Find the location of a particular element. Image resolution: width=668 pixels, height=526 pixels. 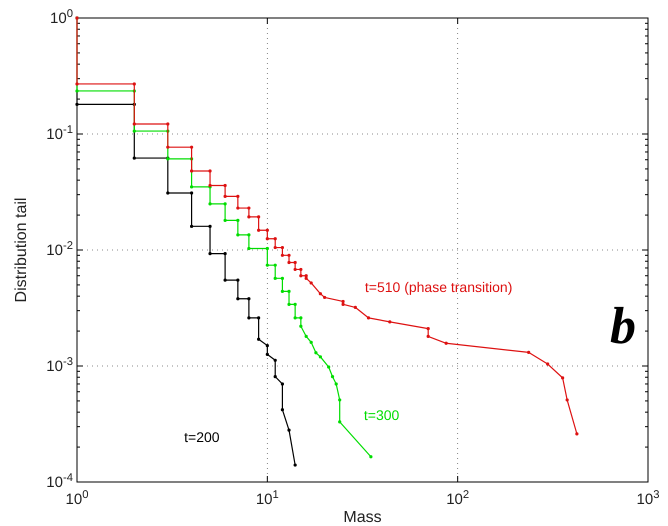

x-tick-label: 10$^{3}$ is located at coordinates (648, 498).